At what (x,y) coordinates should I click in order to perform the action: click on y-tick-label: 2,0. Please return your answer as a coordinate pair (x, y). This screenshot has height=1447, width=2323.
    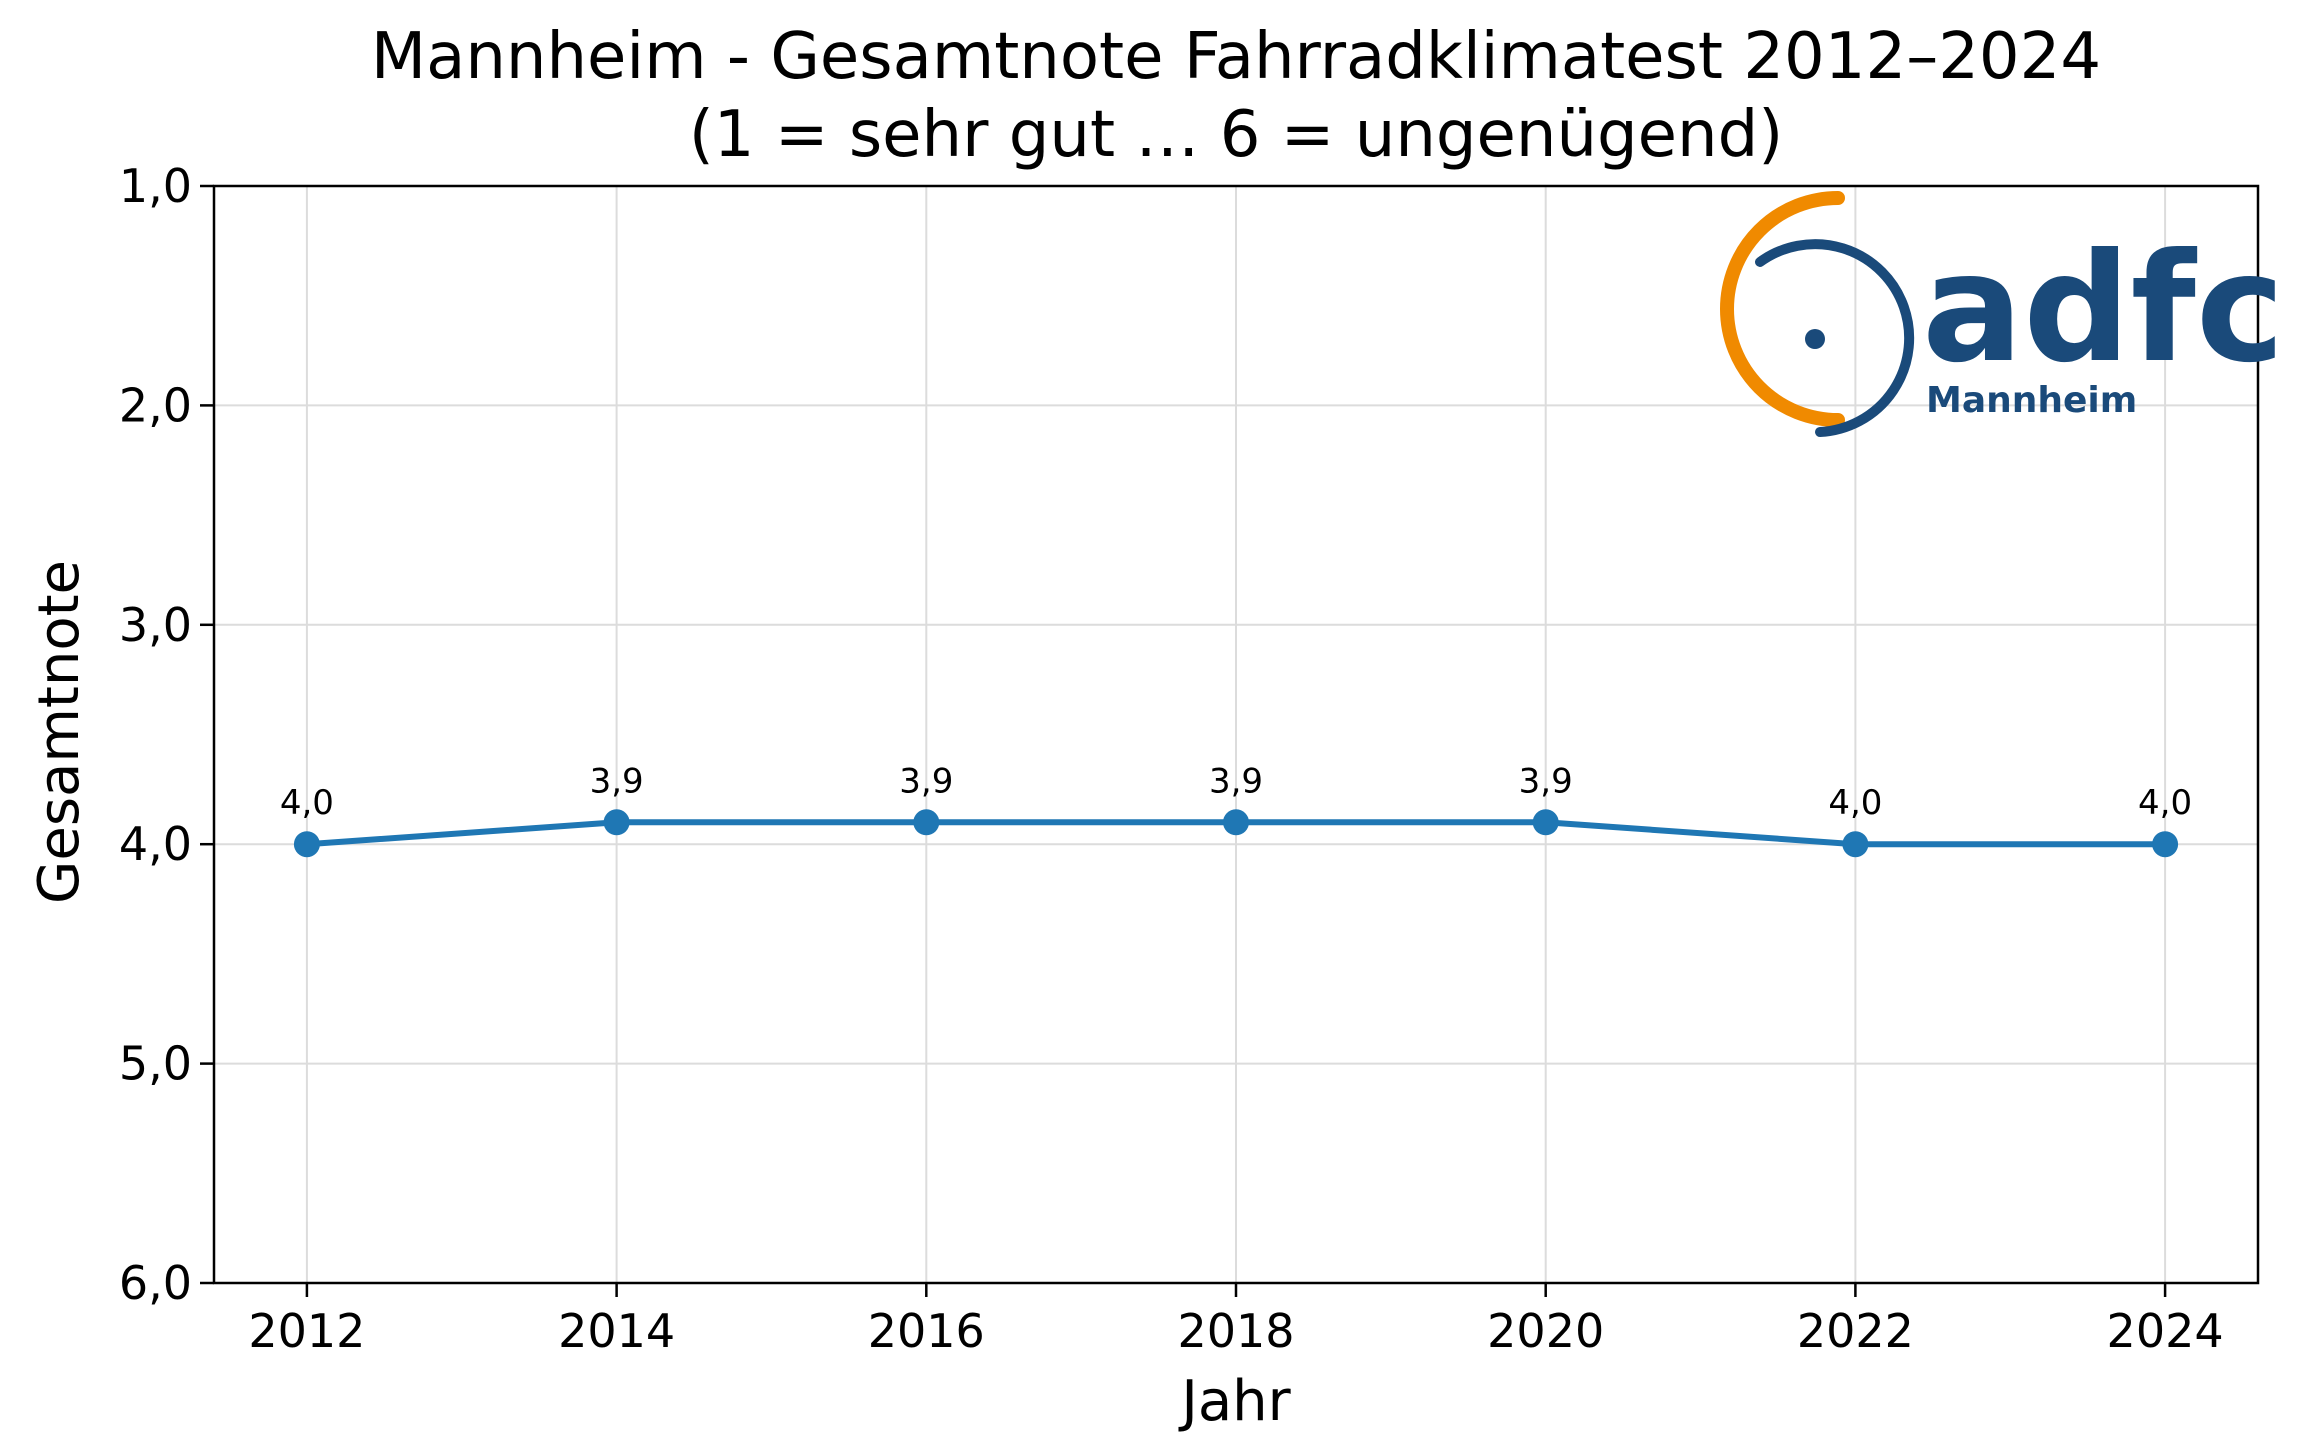
    Looking at the image, I should click on (155, 405).